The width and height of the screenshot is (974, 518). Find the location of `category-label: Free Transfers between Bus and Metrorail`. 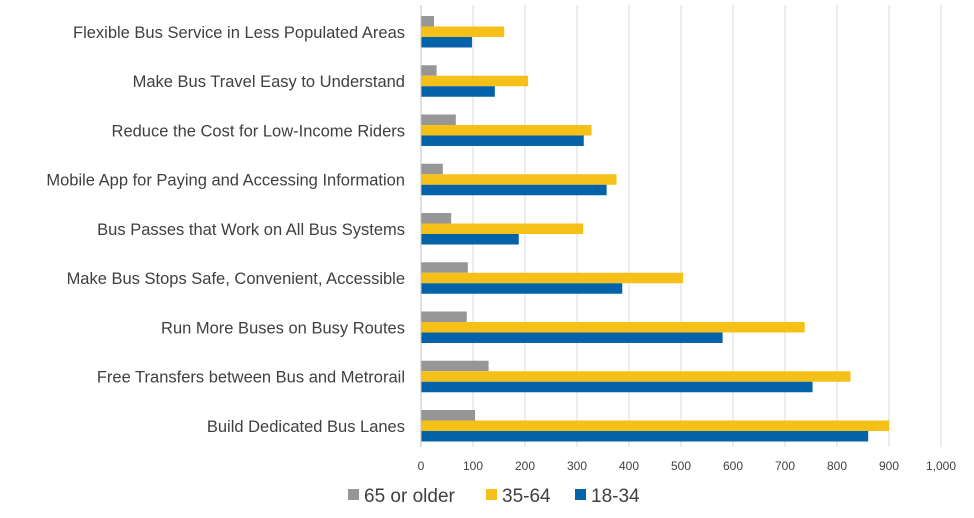

category-label: Free Transfers between Bus and Metrorail is located at coordinates (251, 378).